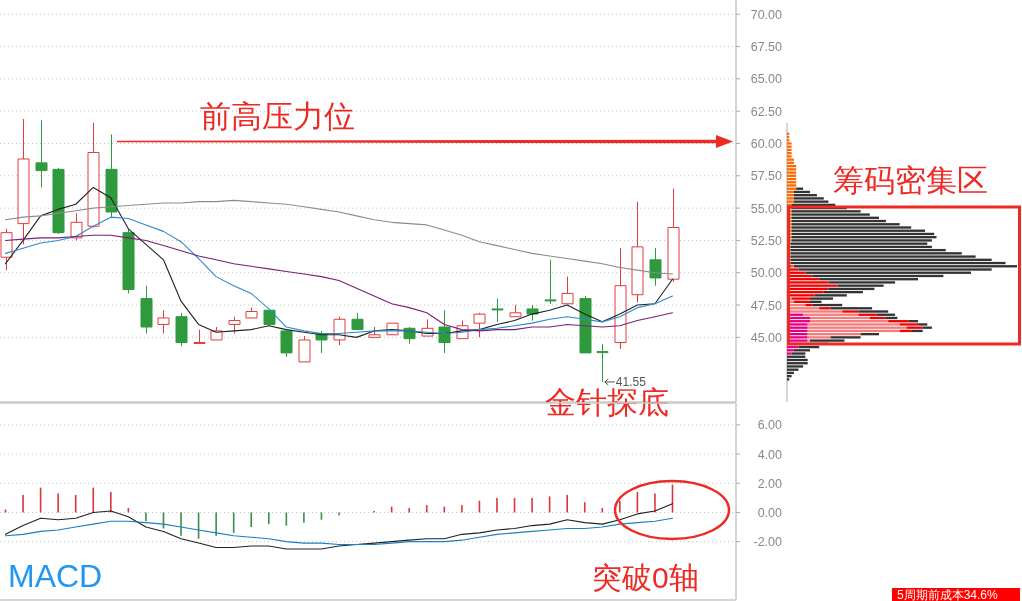 The height and width of the screenshot is (601, 1022). I want to click on y-tick-label: 4.00, so click(770, 454).